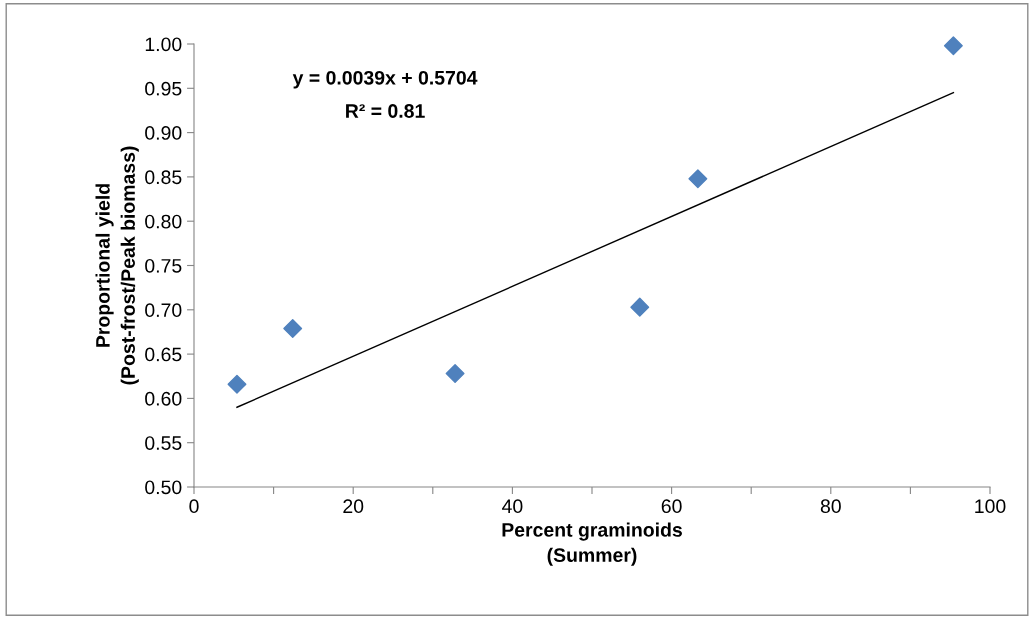 The image size is (1034, 619). What do you see at coordinates (385, 111) in the screenshot?
I see `annotation: R² = 0.81` at bounding box center [385, 111].